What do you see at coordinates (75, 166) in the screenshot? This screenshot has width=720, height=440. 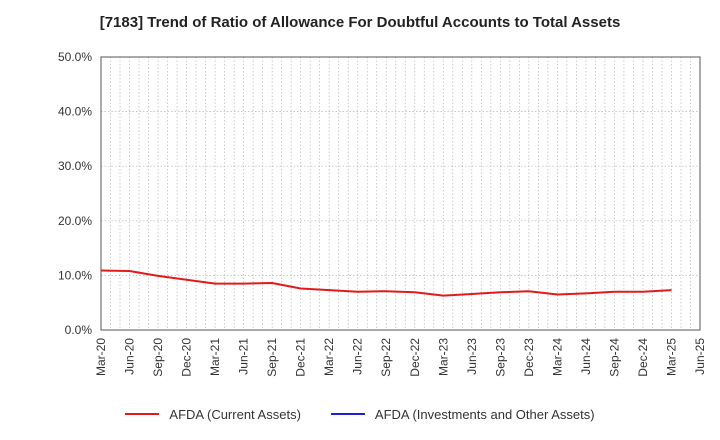 I see `y-tick-label: 30.0%` at bounding box center [75, 166].